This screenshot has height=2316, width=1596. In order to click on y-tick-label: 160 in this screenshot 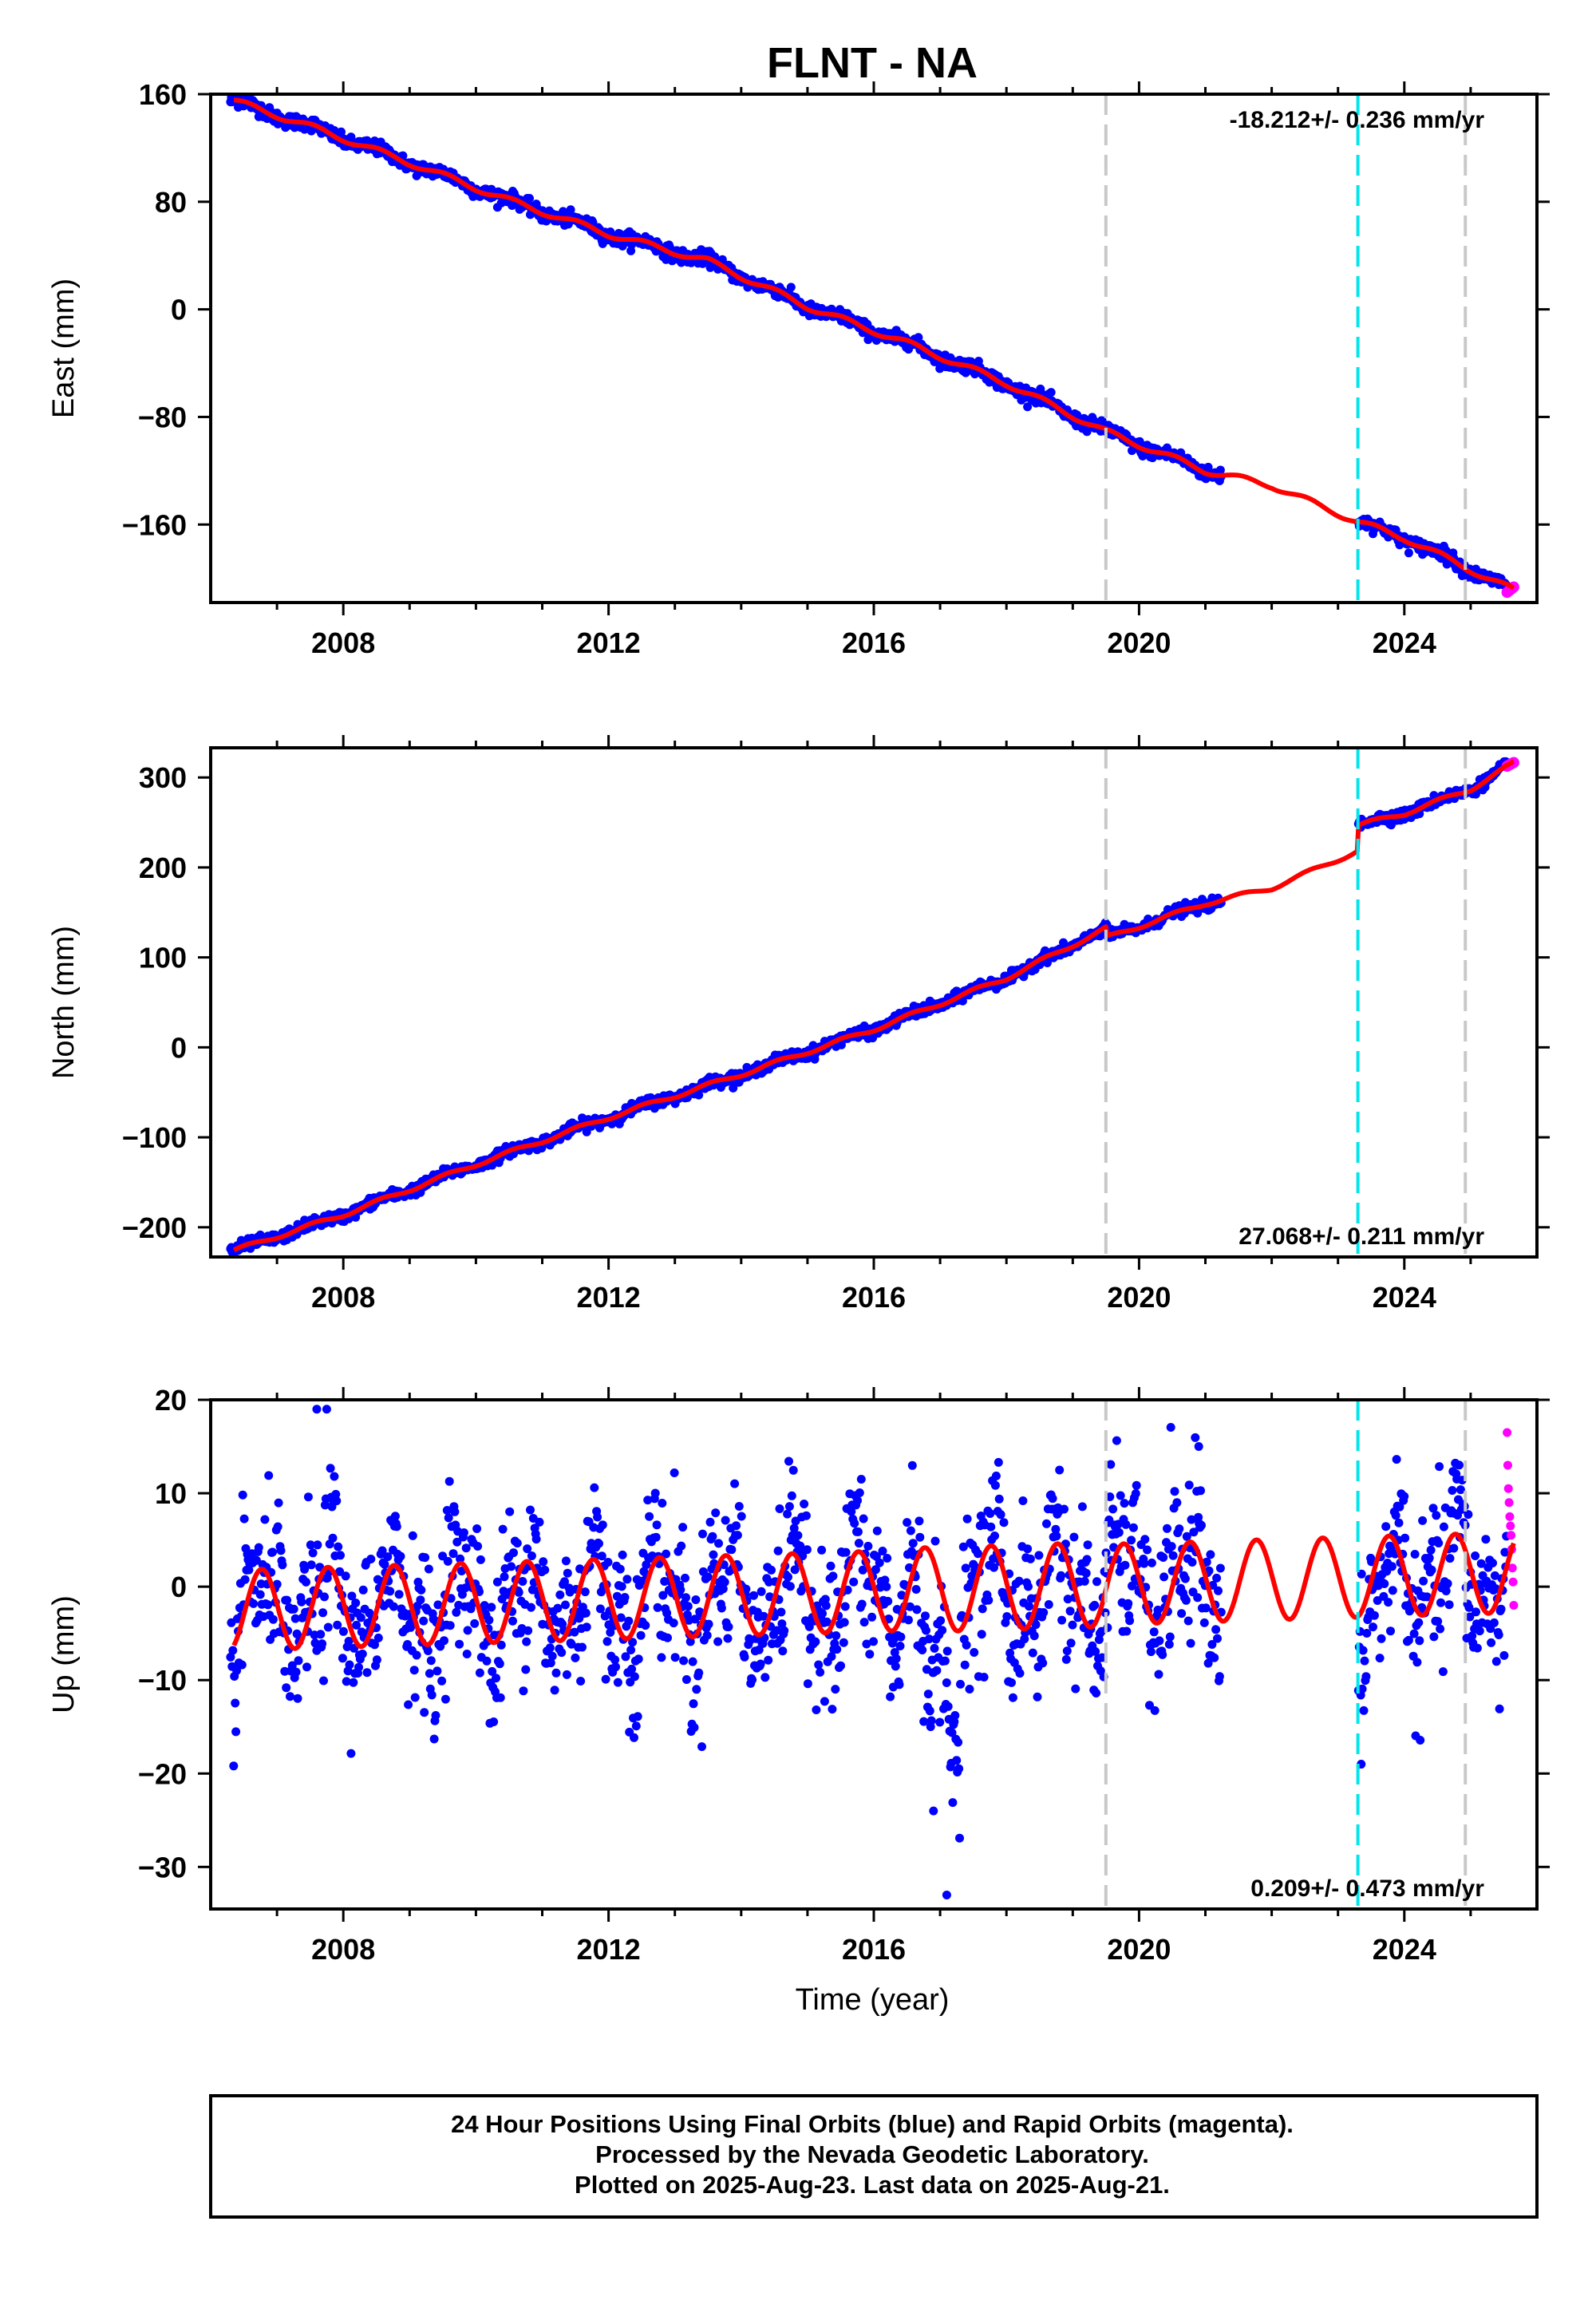, I will do `click(163, 94)`.